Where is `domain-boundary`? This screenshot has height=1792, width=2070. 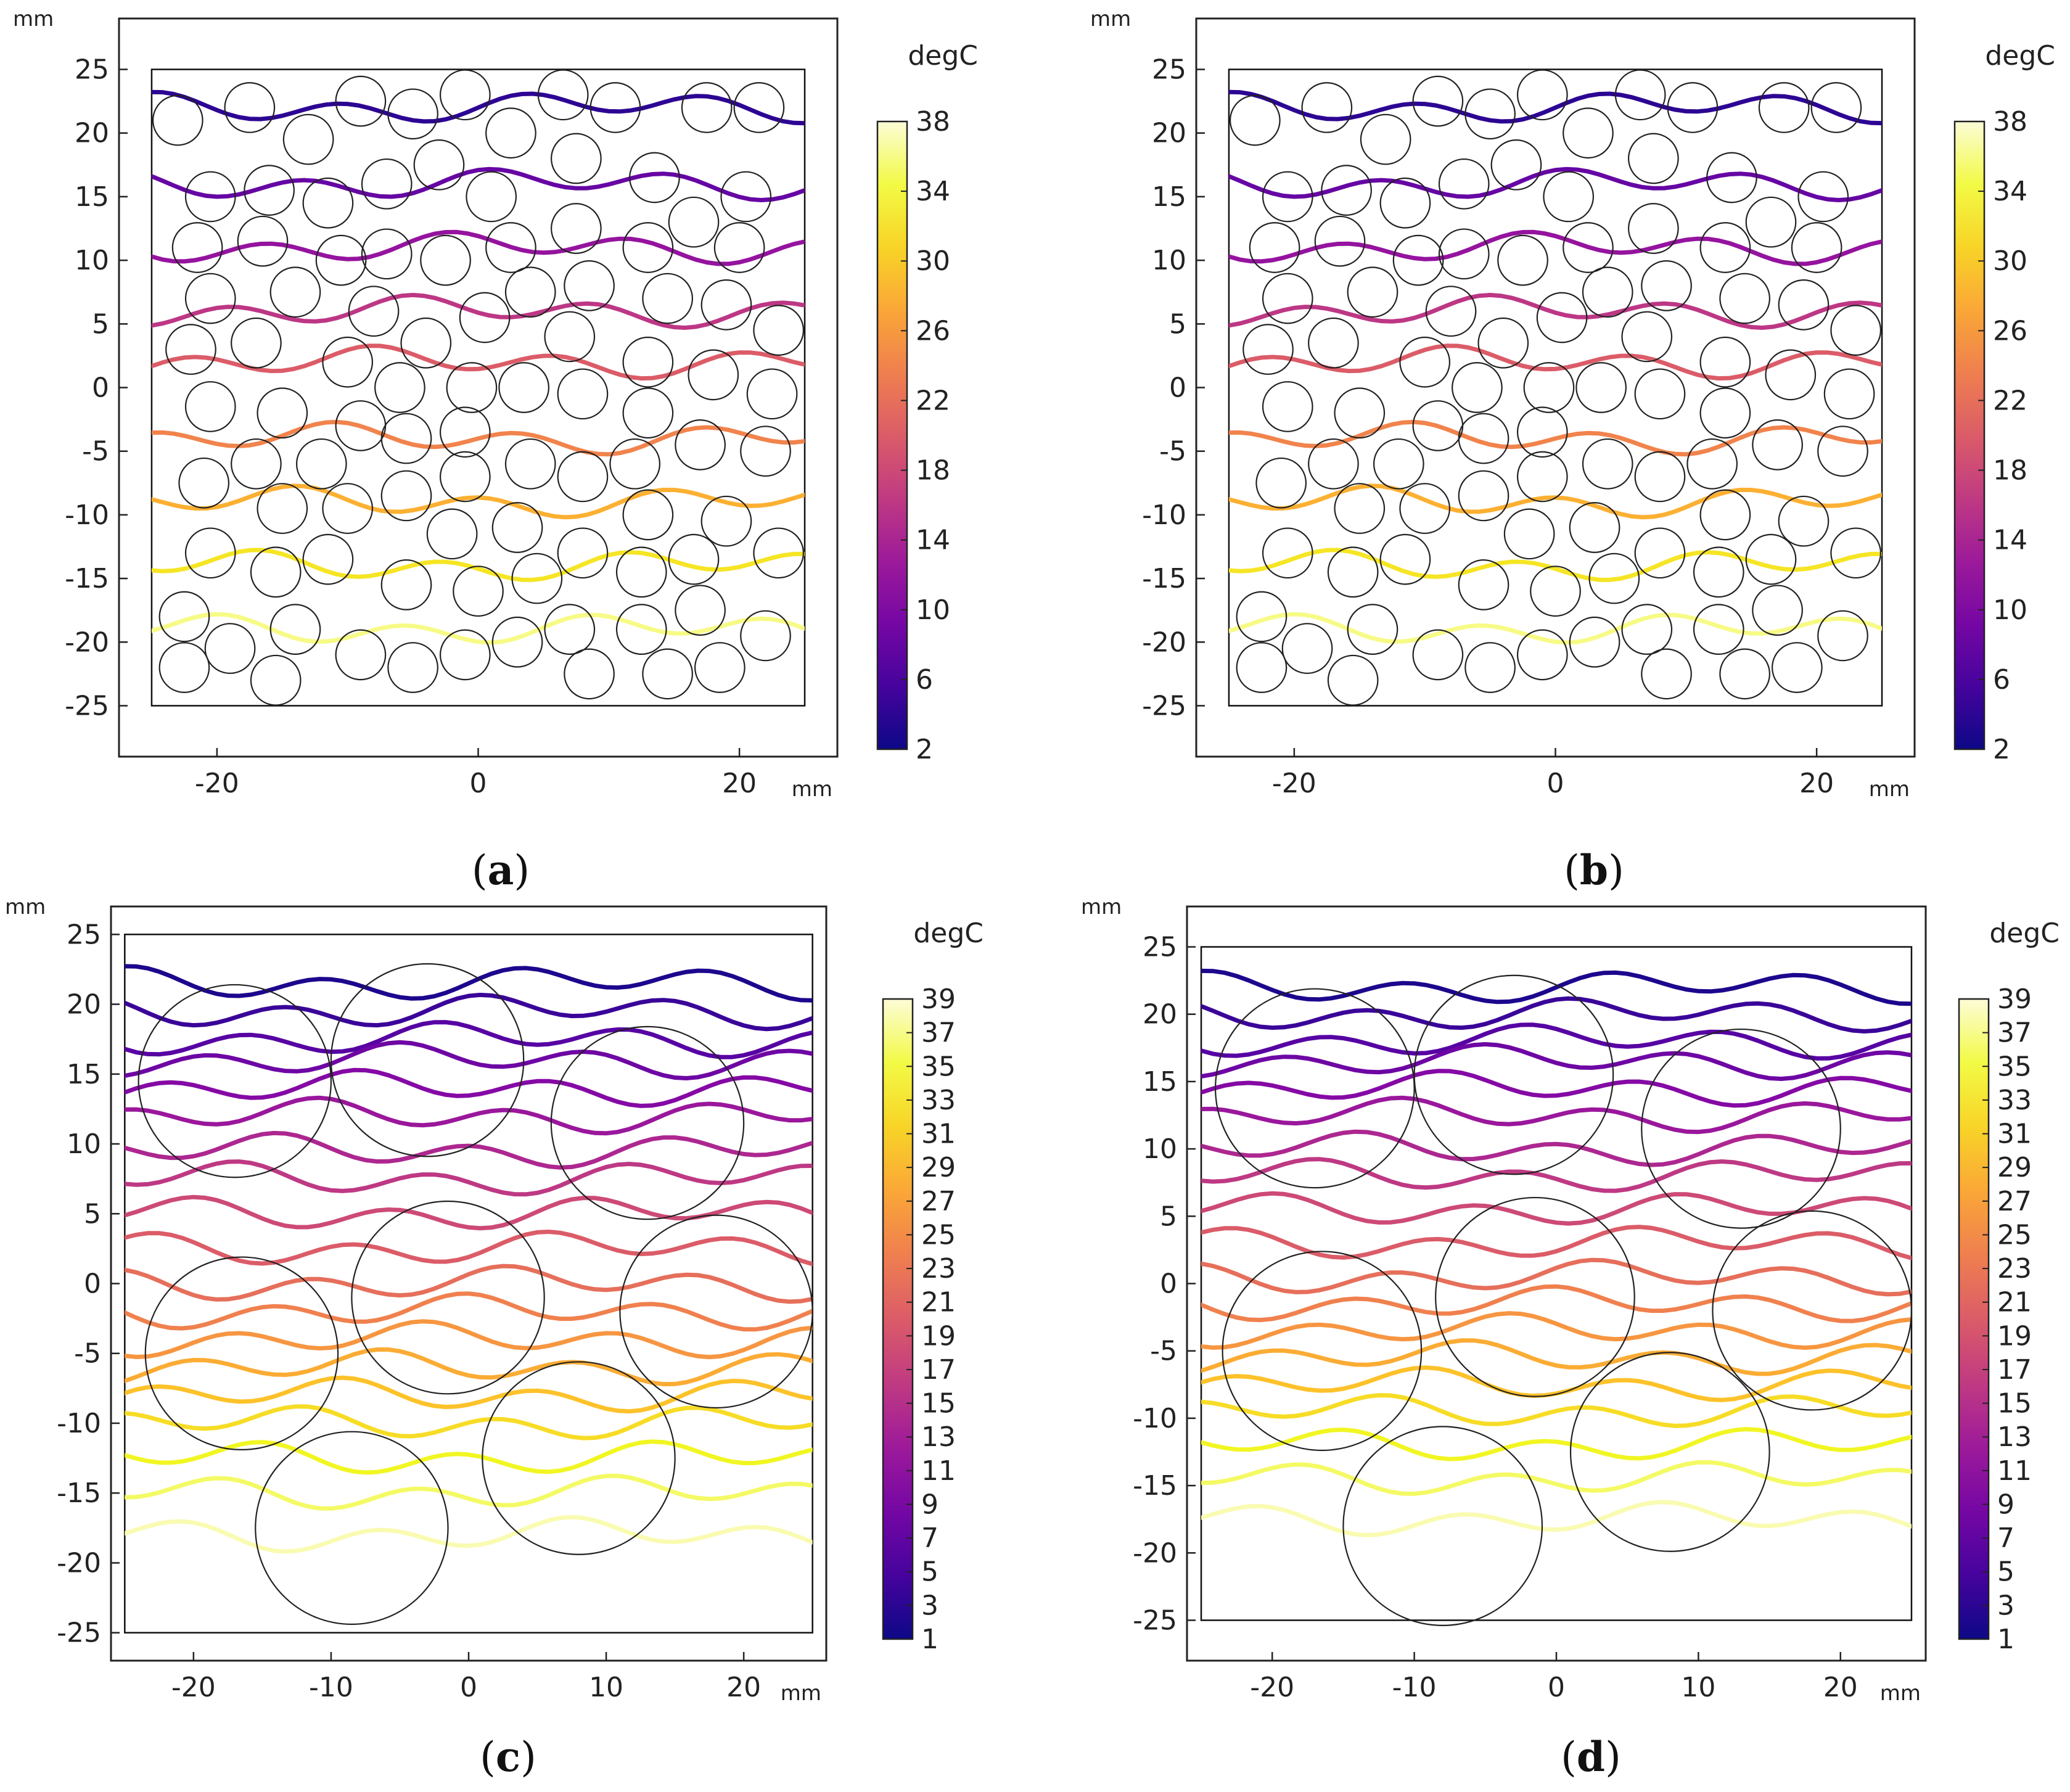
domain-boundary is located at coordinates (478, 388).